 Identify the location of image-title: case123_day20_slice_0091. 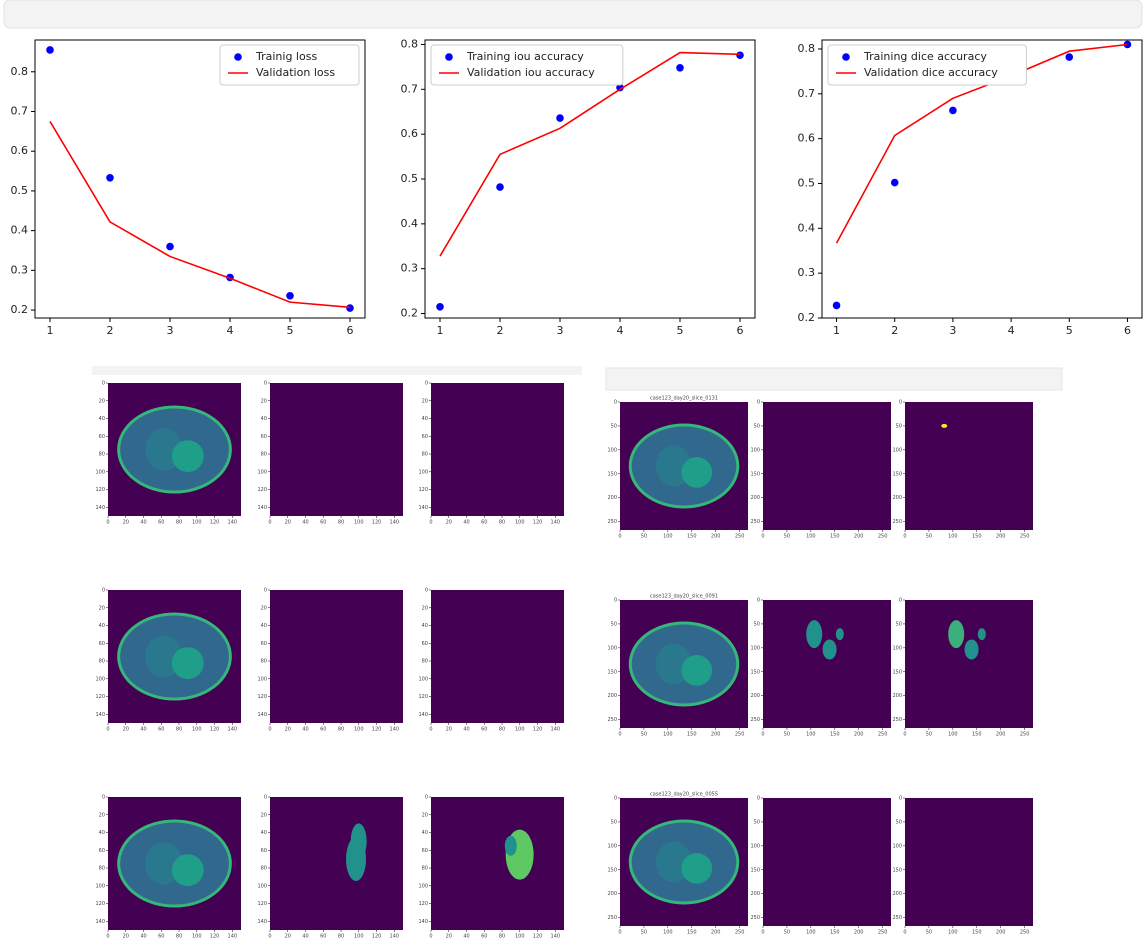
(684, 597).